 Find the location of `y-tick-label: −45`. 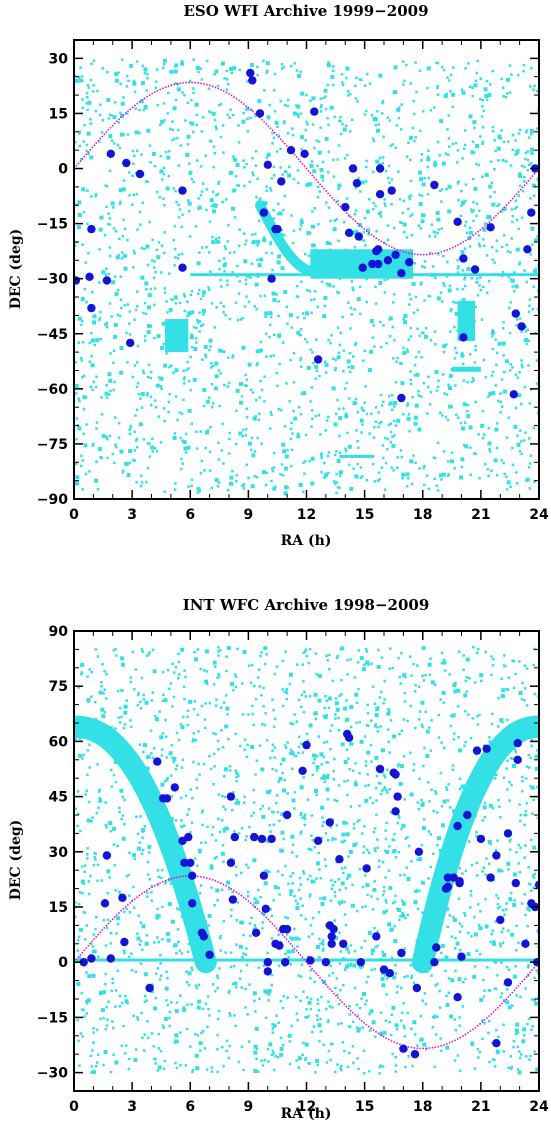

y-tick-label: −45 is located at coordinates (52, 335).